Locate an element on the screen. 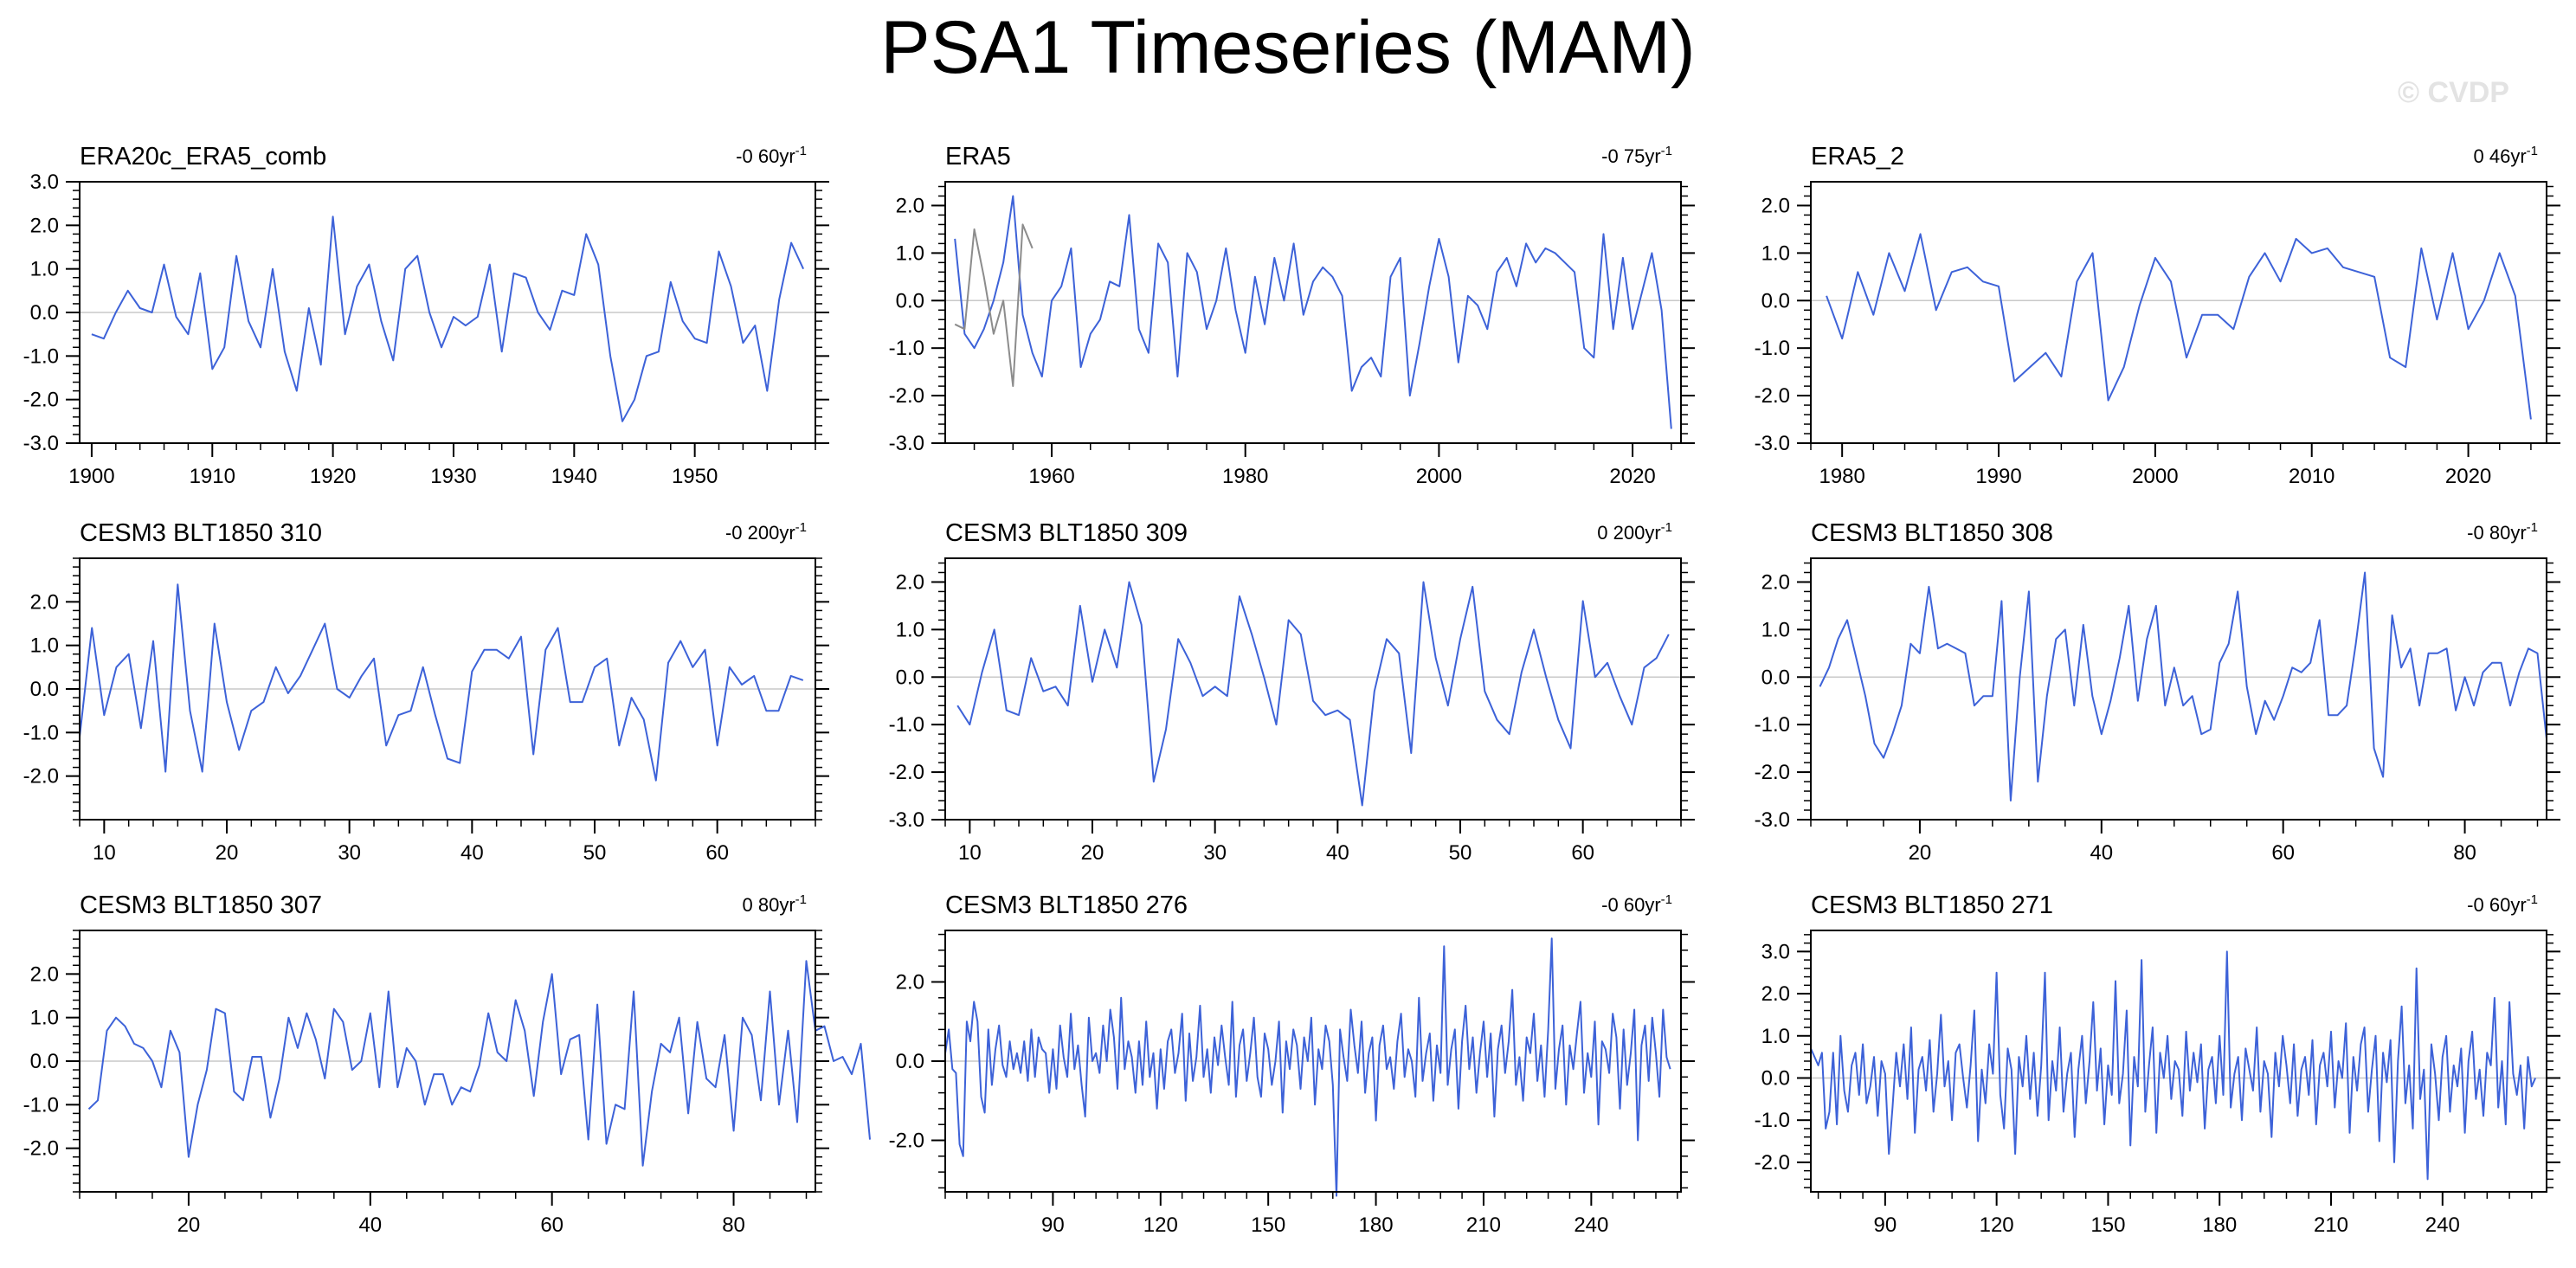 The height and width of the screenshot is (1268, 2576). trend-value: -0 75yr is located at coordinates (1630, 156).